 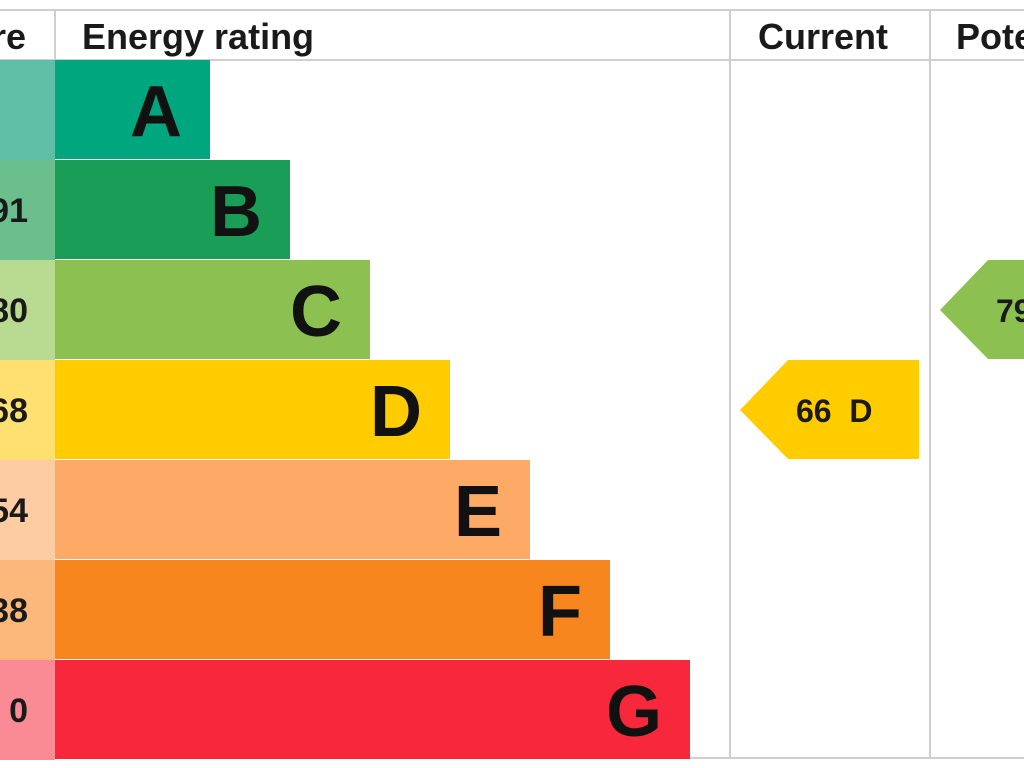 What do you see at coordinates (478, 512) in the screenshot?
I see `band-letter-e: E` at bounding box center [478, 512].